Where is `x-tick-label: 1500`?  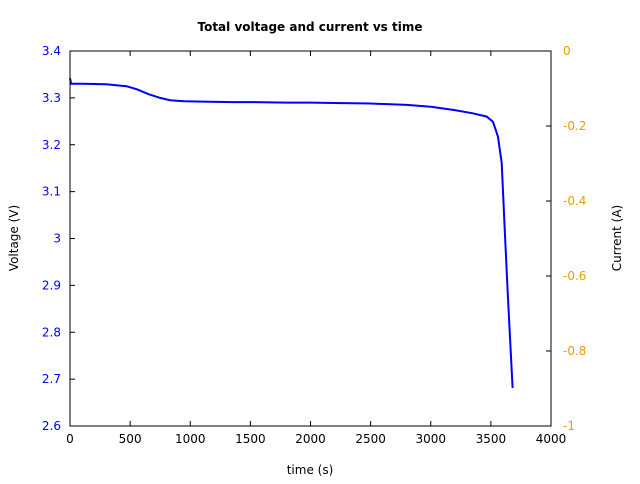 x-tick-label: 1500 is located at coordinates (250, 439).